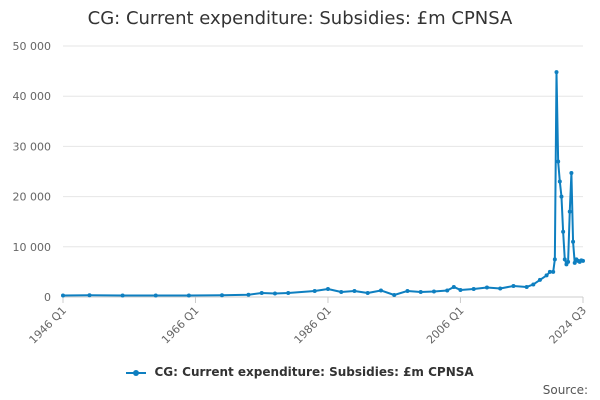 The width and height of the screenshot is (600, 400). Describe the element at coordinates (565, 390) in the screenshot. I see `source-label: Source:` at that location.